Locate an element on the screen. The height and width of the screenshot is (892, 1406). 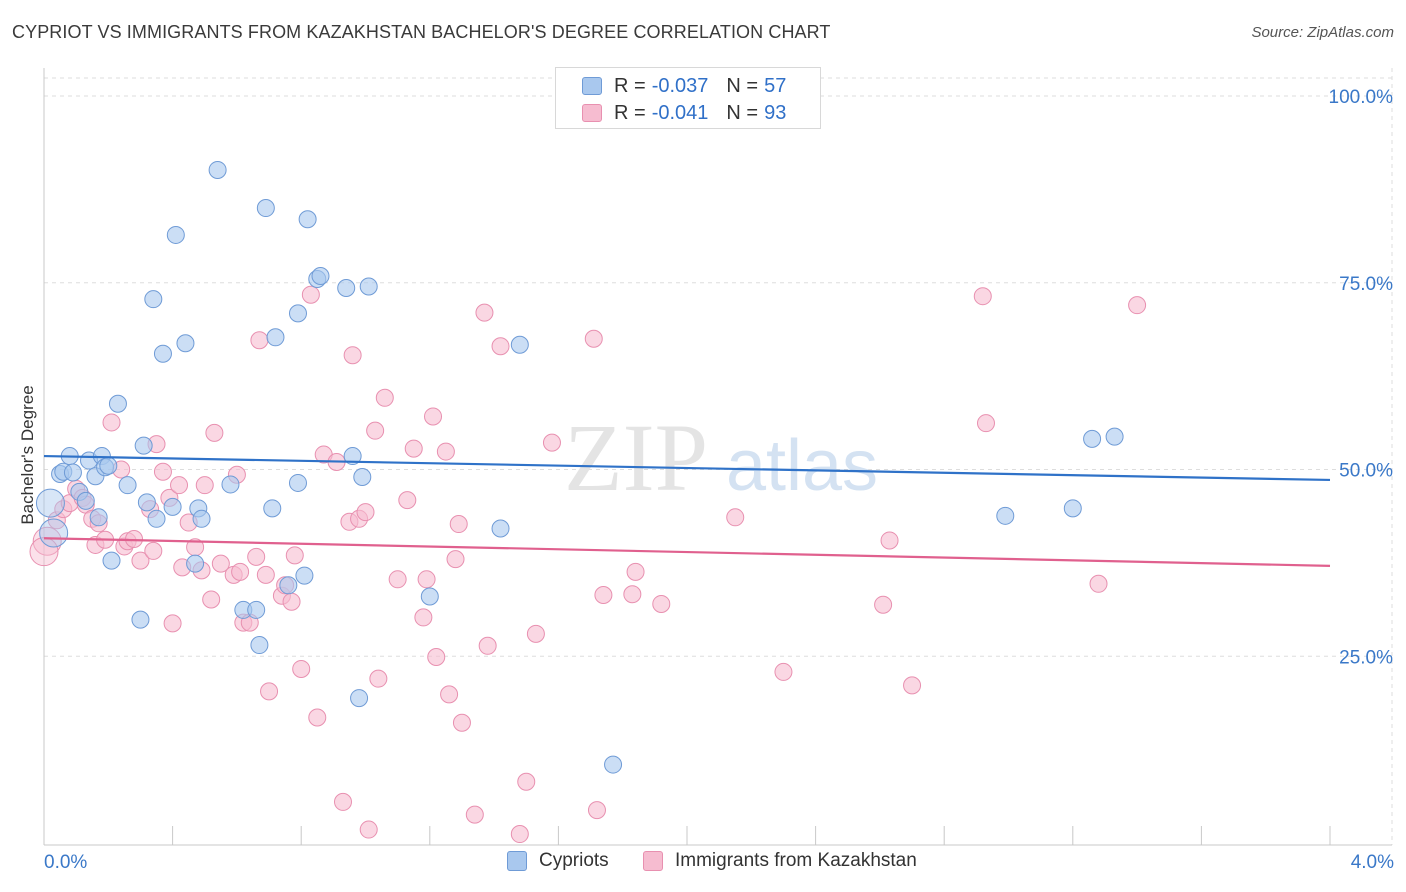
legend-row-cypriots: R = -0.037 N = 57 is located at coordinates (684, 86).